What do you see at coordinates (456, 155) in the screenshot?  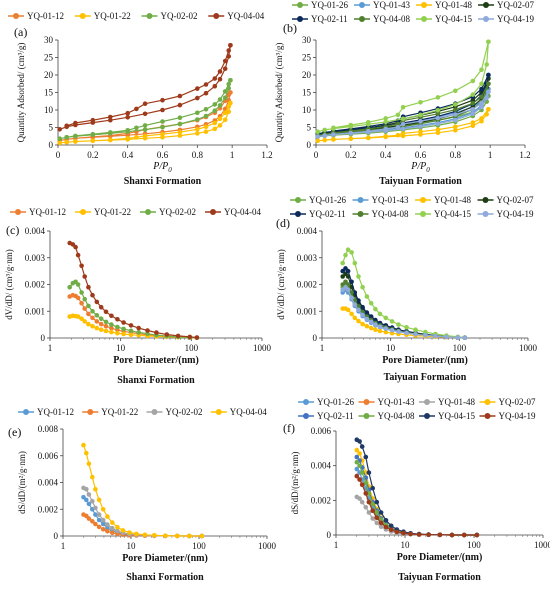 I see `x-tick-label: 0.8` at bounding box center [456, 155].